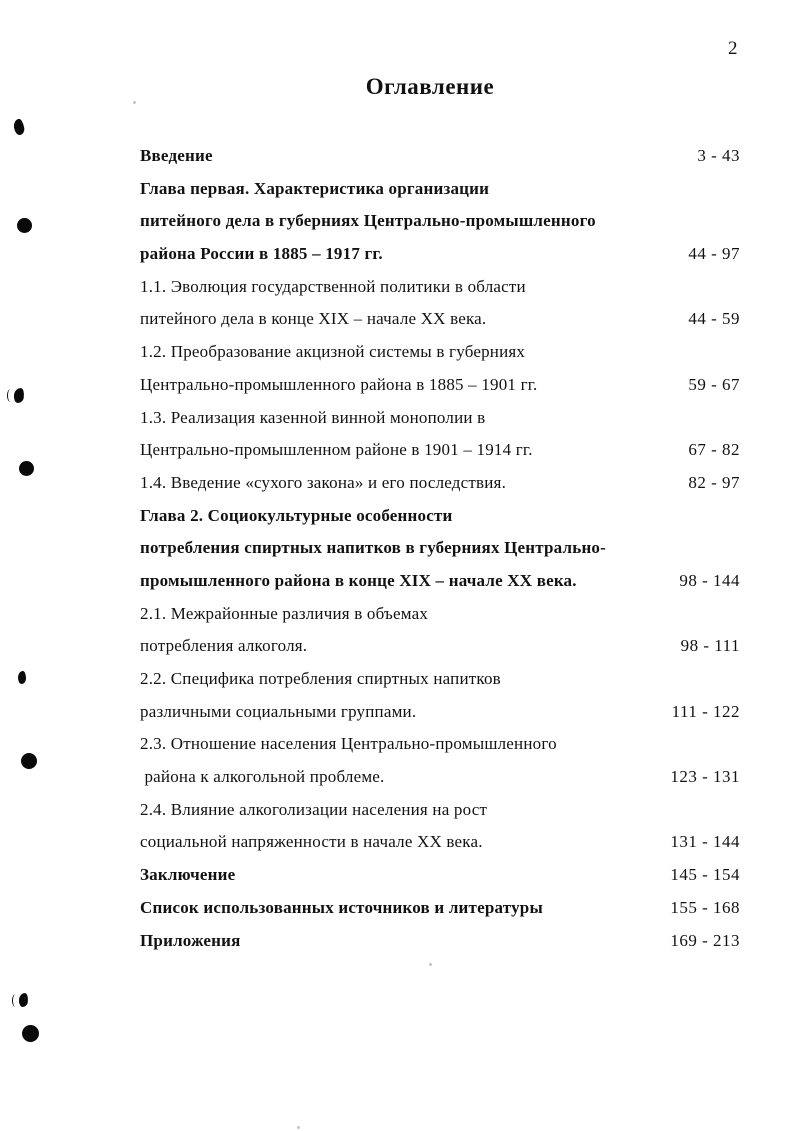  I want to click on toc-entry-pages: 131 - 144, so click(705, 842).